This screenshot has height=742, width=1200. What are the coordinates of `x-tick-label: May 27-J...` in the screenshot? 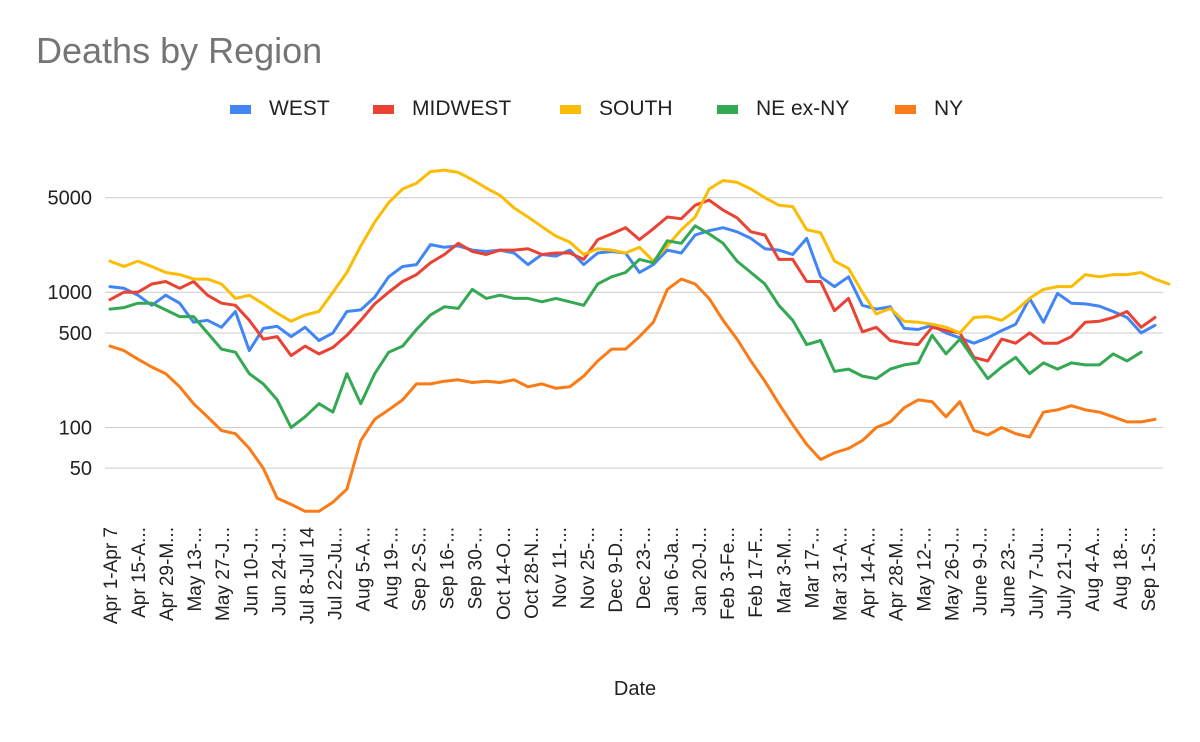 It's located at (223, 574).